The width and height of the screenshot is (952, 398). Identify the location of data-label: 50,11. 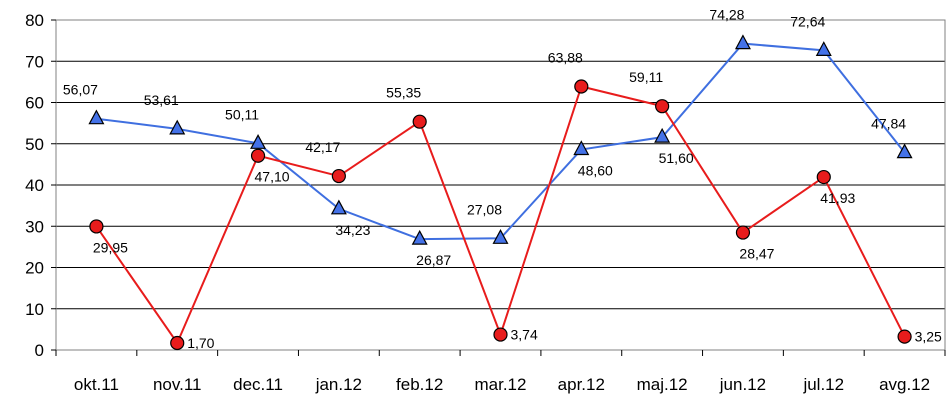
(242, 114).